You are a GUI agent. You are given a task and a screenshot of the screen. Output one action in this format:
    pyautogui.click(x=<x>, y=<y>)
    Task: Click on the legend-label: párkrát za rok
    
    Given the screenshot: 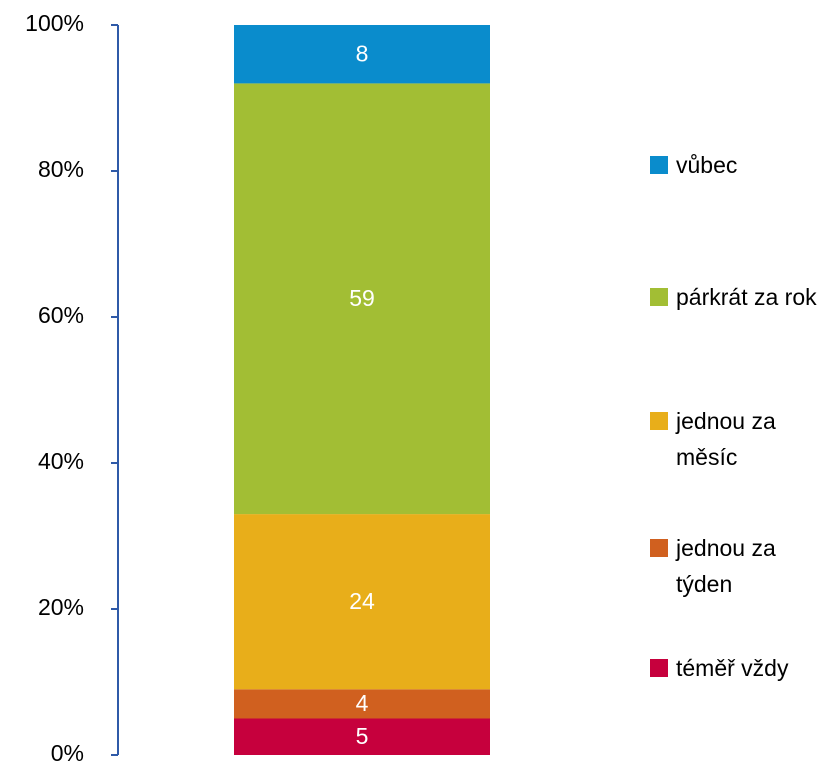 What is the action you would take?
    pyautogui.click(x=746, y=297)
    